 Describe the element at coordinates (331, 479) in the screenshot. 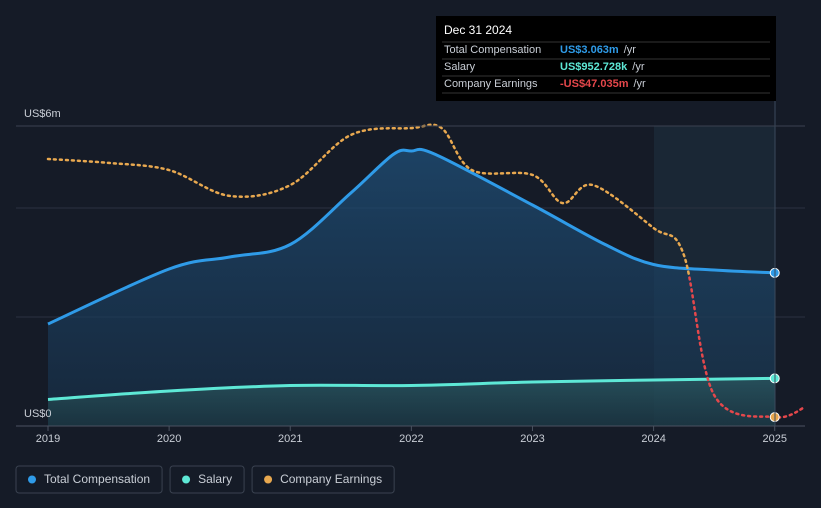

I see `legend-label: Company Earnings` at that location.